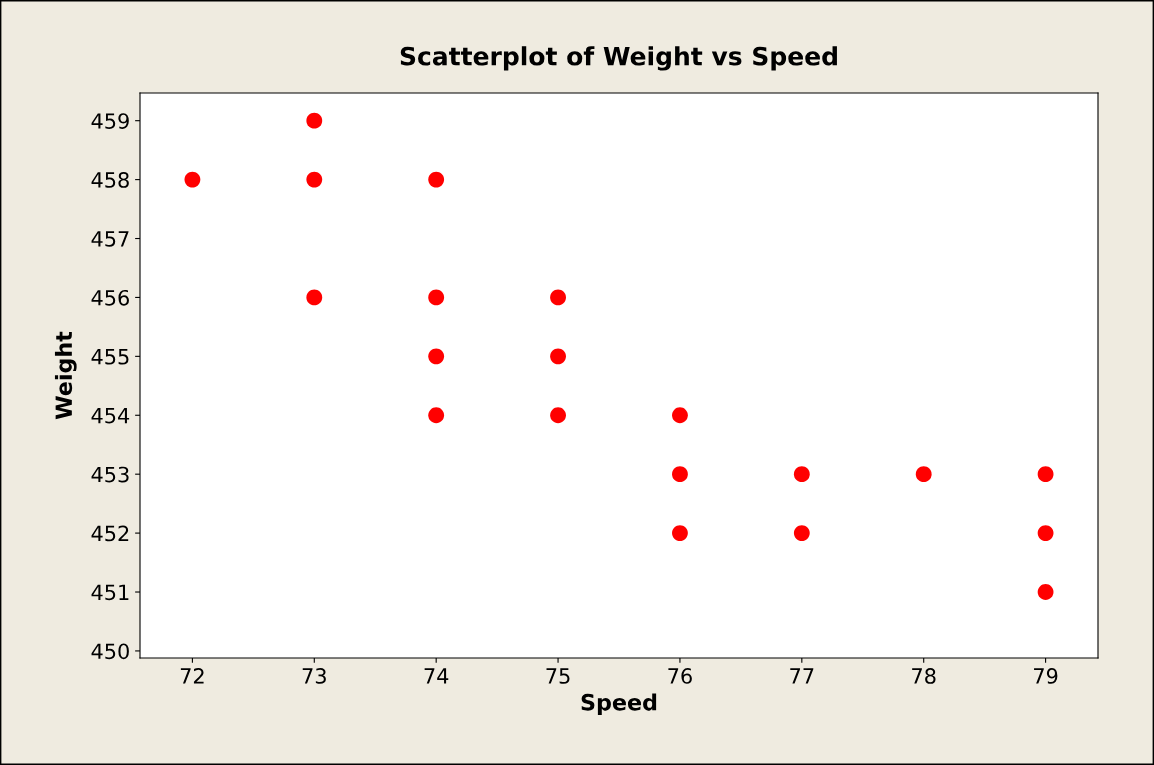 This screenshot has width=1154, height=765. I want to click on y-tick-label: 459, so click(110, 121).